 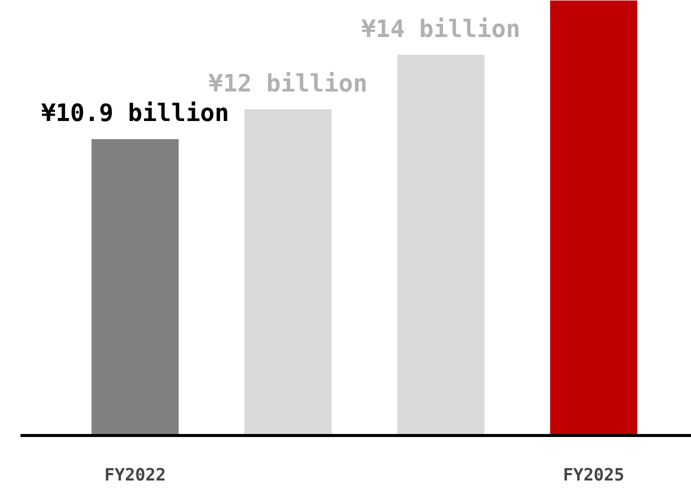 What do you see at coordinates (288, 83) in the screenshot?
I see `data-label: ¥12 billion` at bounding box center [288, 83].